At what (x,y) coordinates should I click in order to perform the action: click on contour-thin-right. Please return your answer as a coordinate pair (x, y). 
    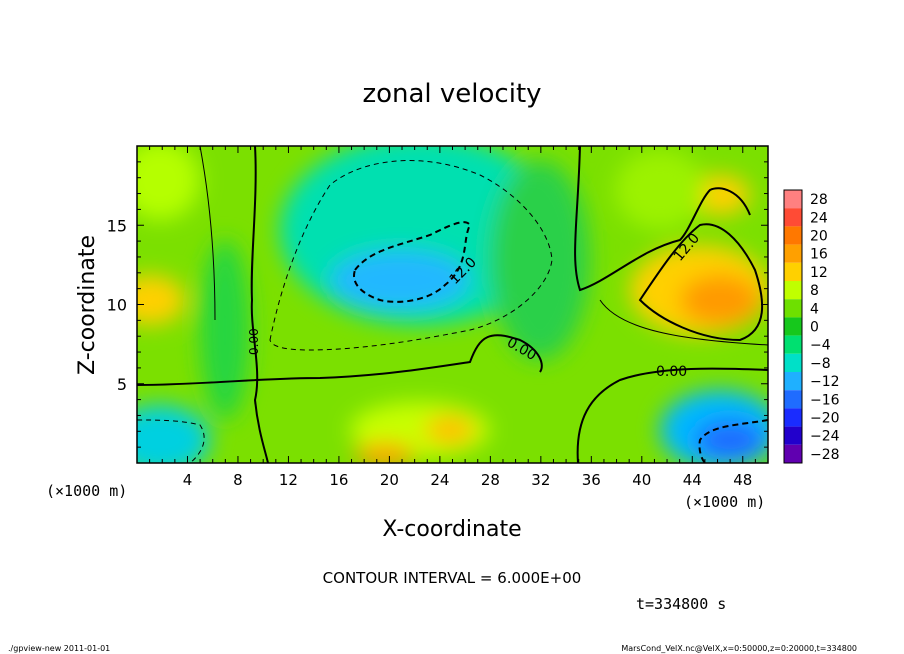
    Looking at the image, I should click on (683, 322).